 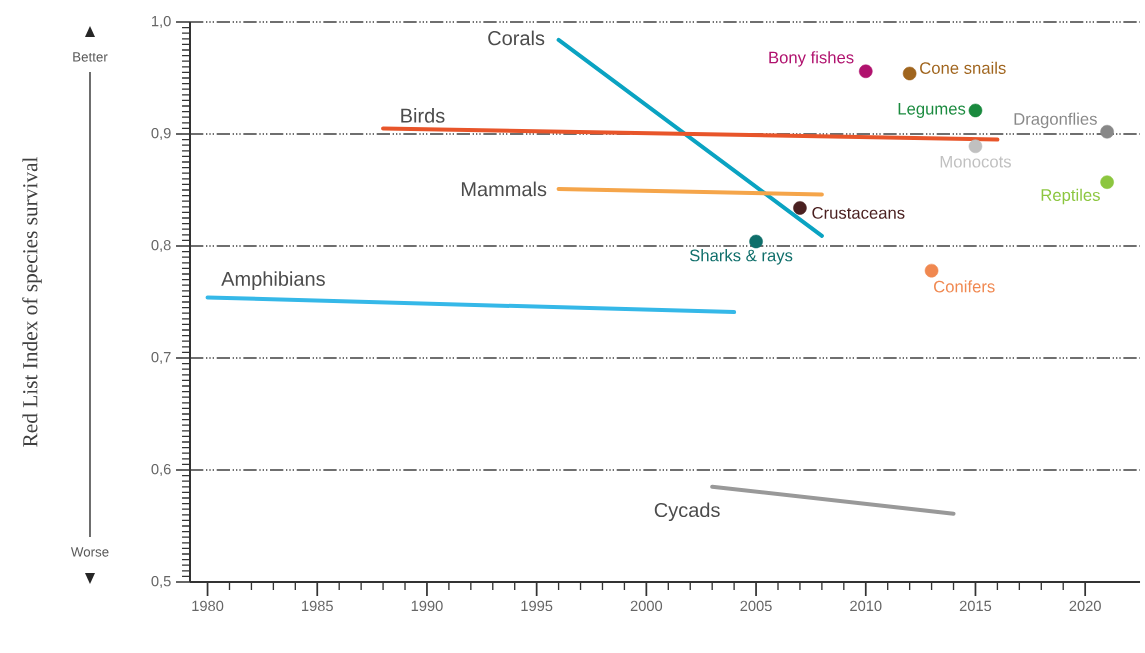 I want to click on text: Better, so click(x=90, y=57).